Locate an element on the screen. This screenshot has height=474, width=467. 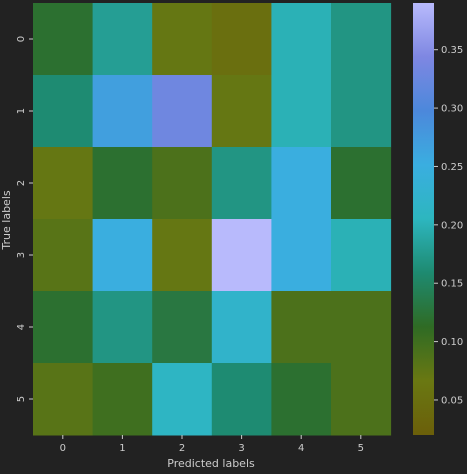
x-axis-label: Predicted labels is located at coordinates (211, 463).